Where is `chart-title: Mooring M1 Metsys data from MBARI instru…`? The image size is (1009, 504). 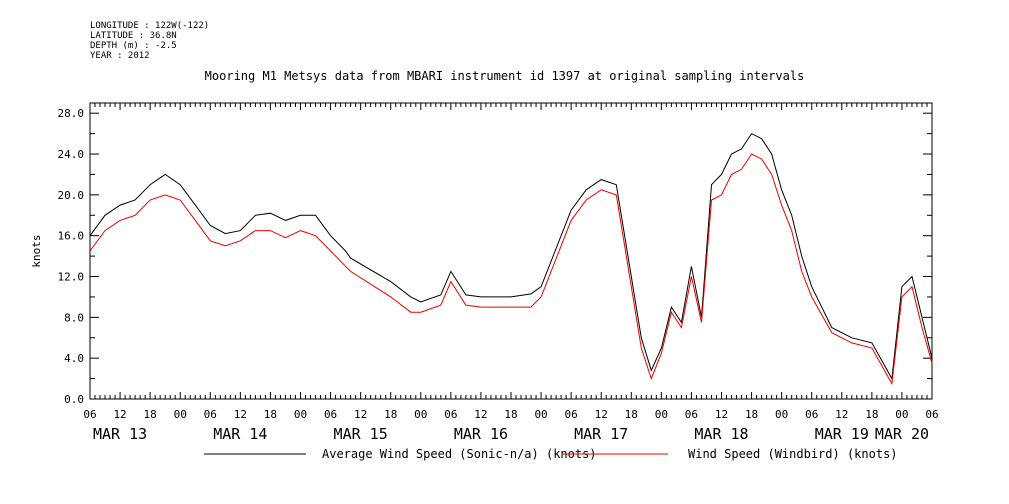
chart-title: Mooring M1 Metsys data from MBARI instru… is located at coordinates (504, 76).